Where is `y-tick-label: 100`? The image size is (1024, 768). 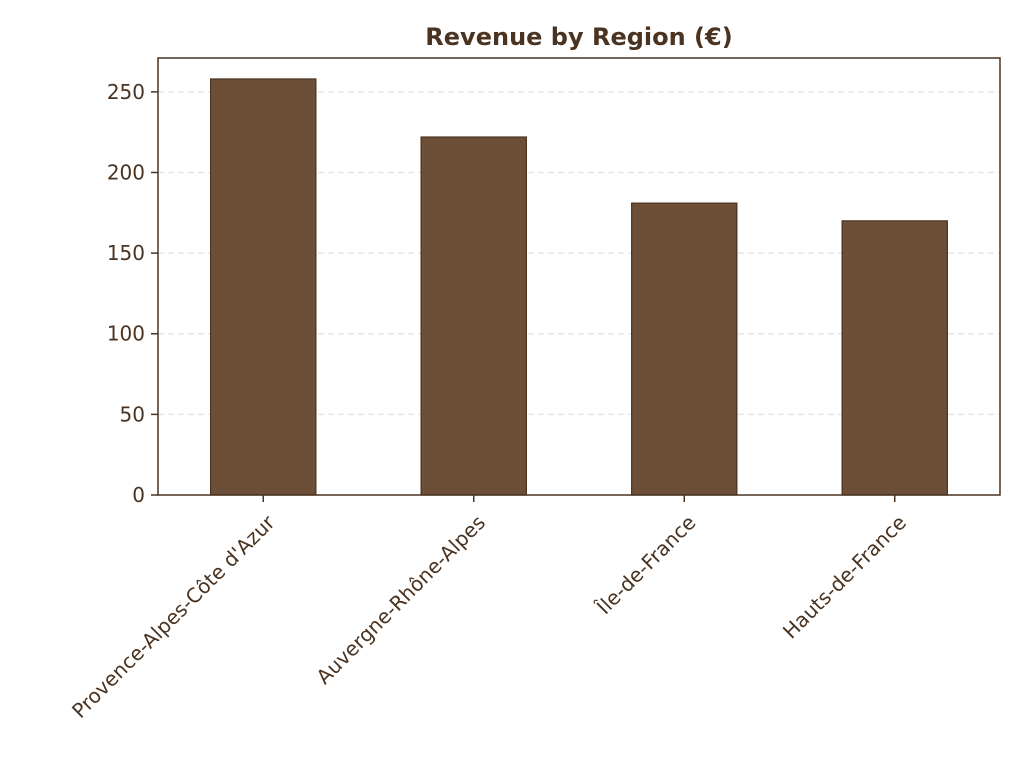 y-tick-label: 100 is located at coordinates (126, 334).